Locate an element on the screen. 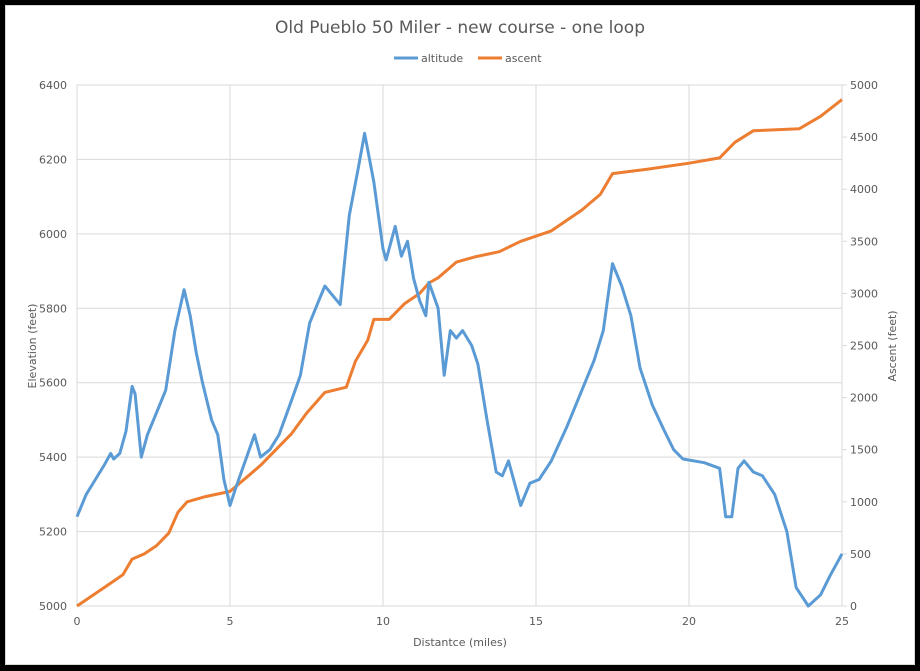  y2-tick-label: 5000 is located at coordinates (864, 85).